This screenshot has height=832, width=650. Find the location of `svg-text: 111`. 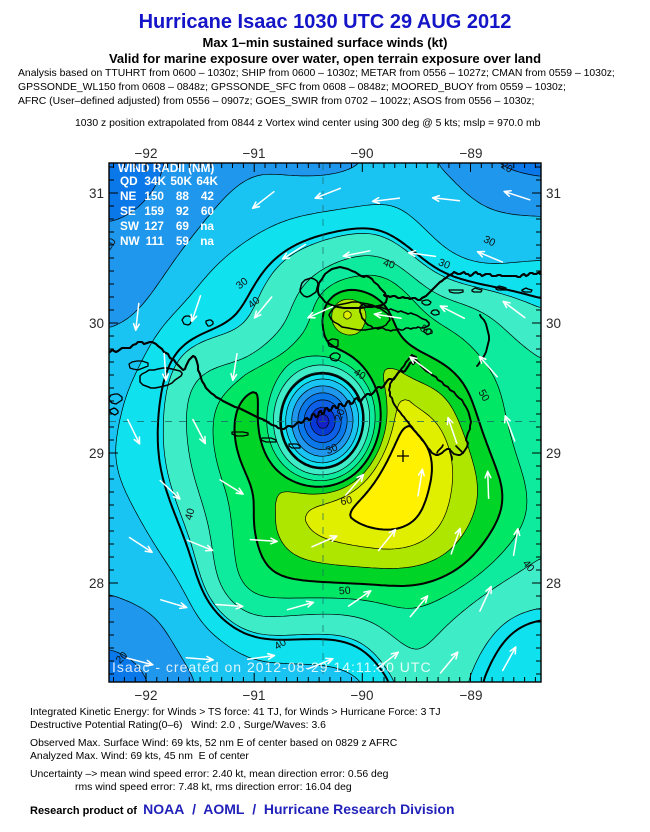

svg-text: 111 is located at coordinates (155, 241).